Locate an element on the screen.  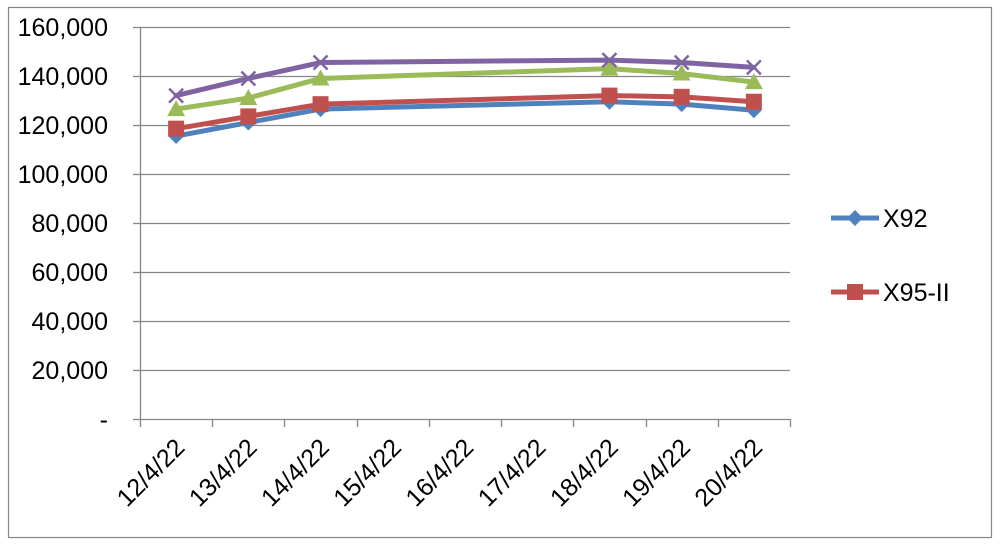
series-4-line is located at coordinates (465, 78).